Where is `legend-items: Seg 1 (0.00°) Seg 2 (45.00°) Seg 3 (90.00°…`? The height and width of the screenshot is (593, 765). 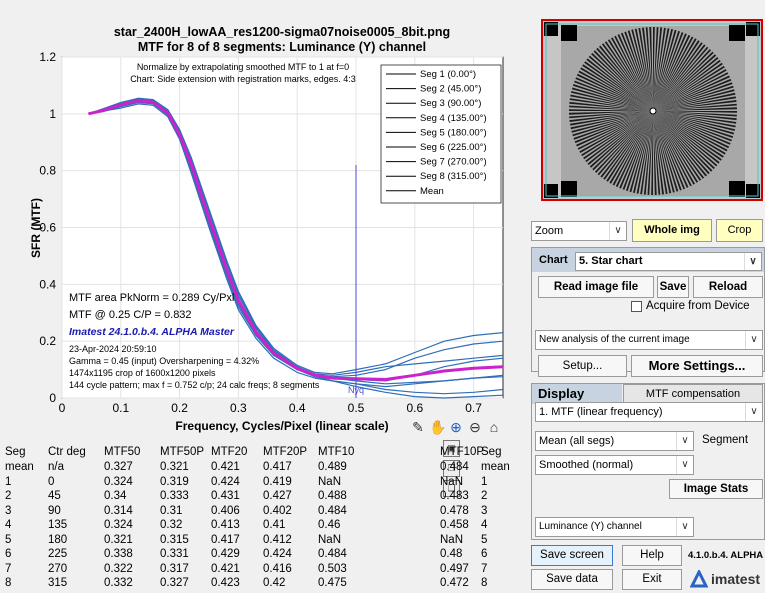
legend-items: Seg 1 (0.00°) Seg 2 (45.00°) Seg 3 (90.00°… is located at coordinates (436, 133).